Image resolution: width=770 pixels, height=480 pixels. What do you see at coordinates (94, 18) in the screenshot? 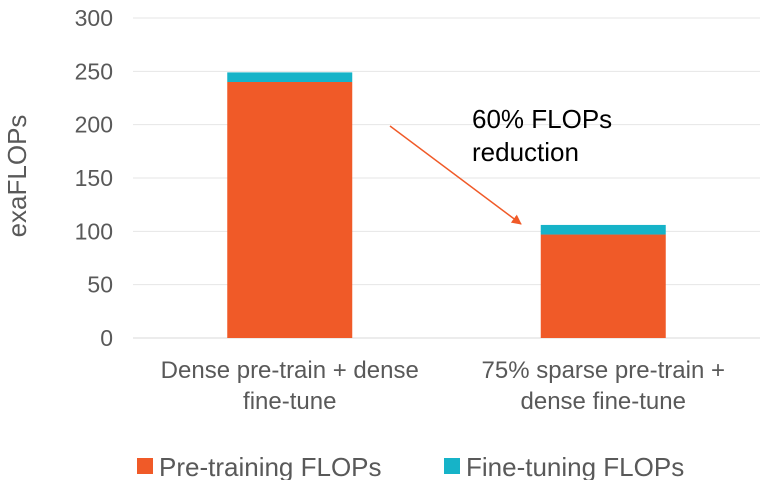
I see `y-tick-label: 300` at bounding box center [94, 18].